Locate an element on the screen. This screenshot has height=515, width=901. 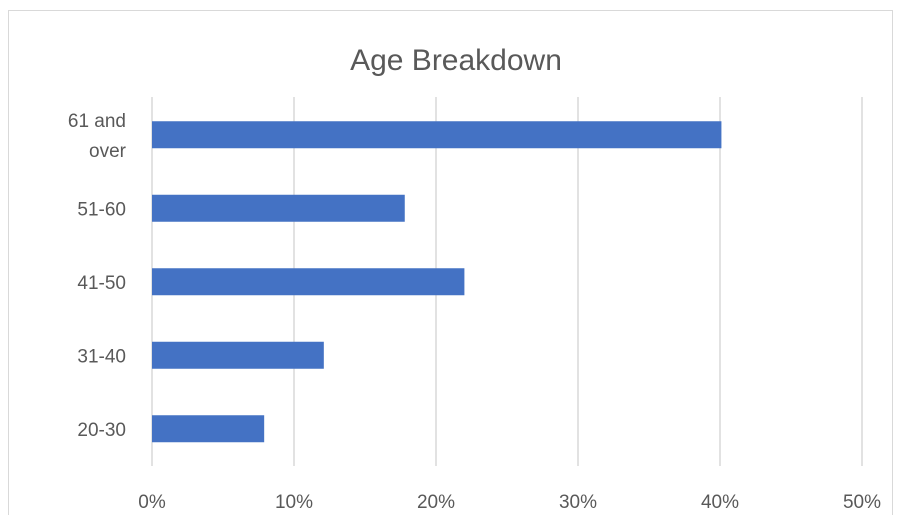
category-label: 51-60 is located at coordinates (101, 209).